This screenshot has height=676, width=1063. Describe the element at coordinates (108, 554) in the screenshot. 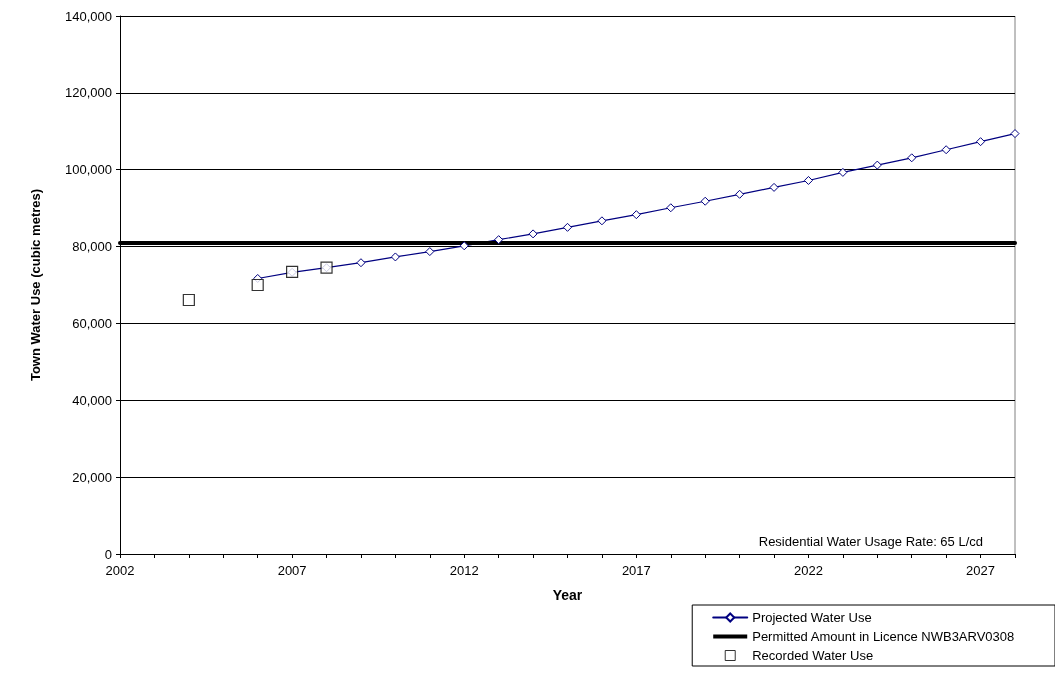

I see `y-tick-label: 0` at that location.